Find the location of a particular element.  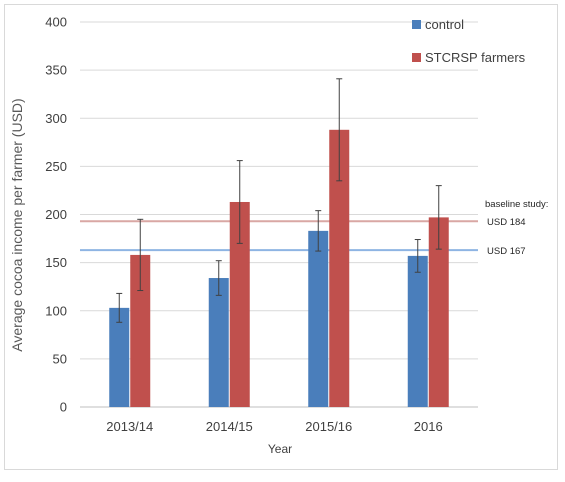

y-tick-label: 150 is located at coordinates (56, 262).